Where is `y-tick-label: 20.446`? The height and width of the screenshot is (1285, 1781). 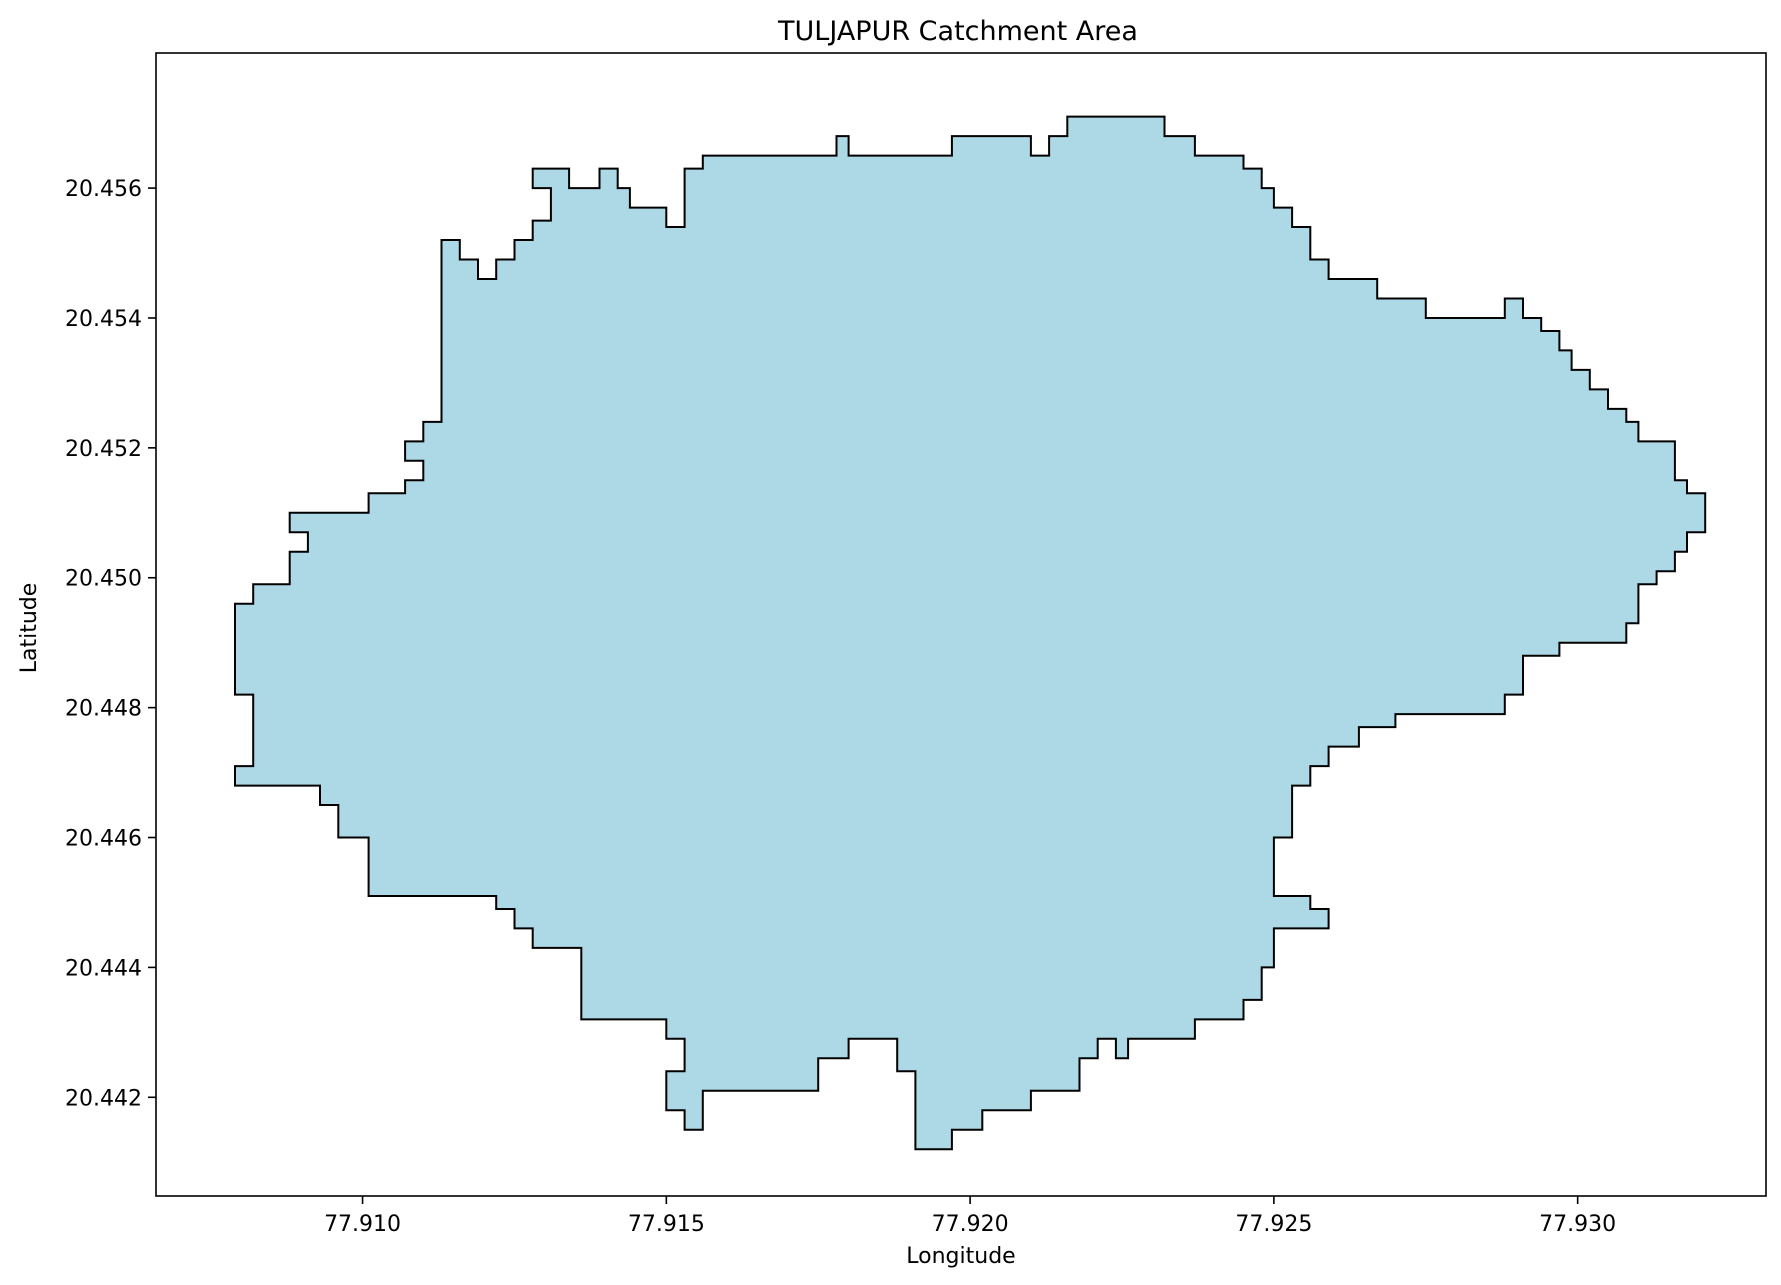 y-tick-label: 20.446 is located at coordinates (103, 839).